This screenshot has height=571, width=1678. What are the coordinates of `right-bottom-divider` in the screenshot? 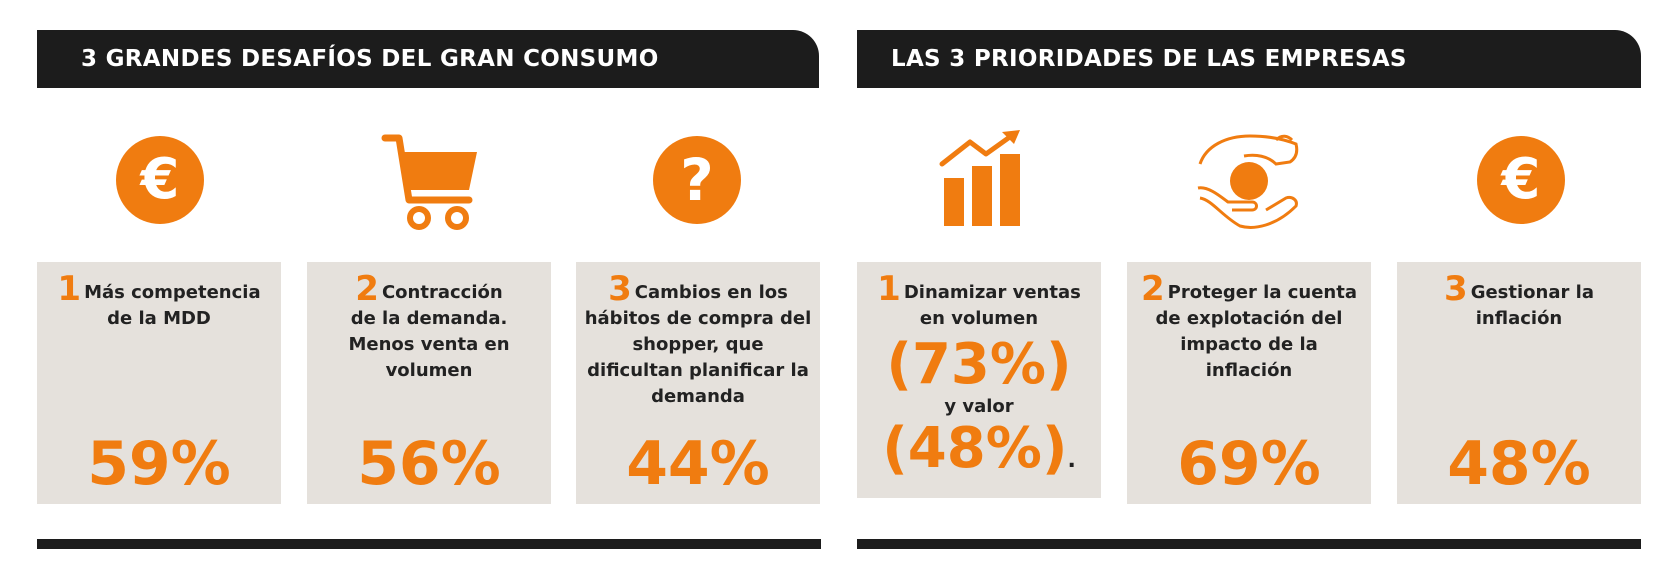 It's located at (1249, 544).